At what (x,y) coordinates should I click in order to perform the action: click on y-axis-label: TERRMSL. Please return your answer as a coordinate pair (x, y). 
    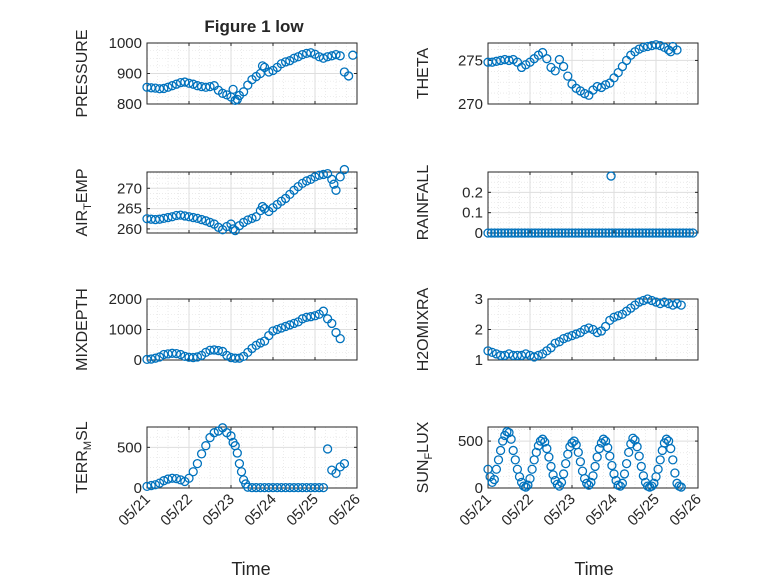
    Looking at the image, I should click on (84, 457).